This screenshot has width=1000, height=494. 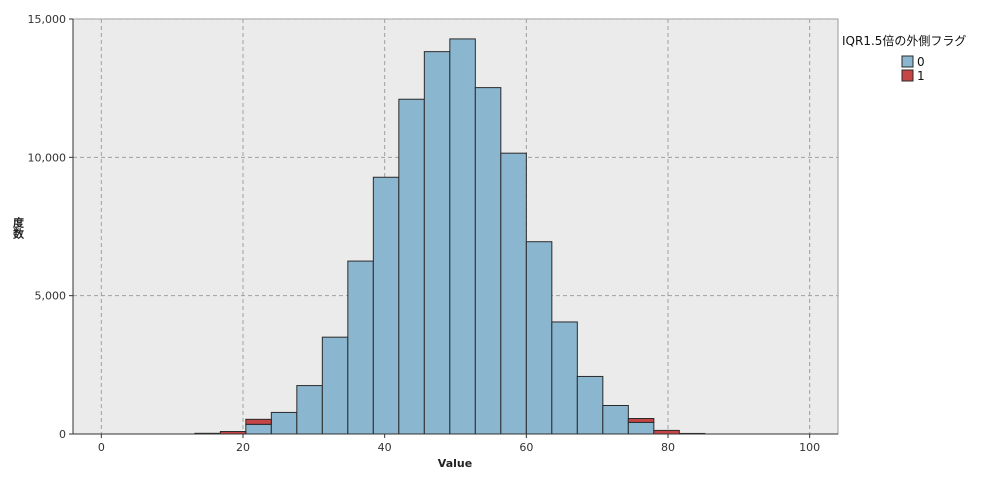 I want to click on y-tick-label: 5,000, so click(x=51, y=296).